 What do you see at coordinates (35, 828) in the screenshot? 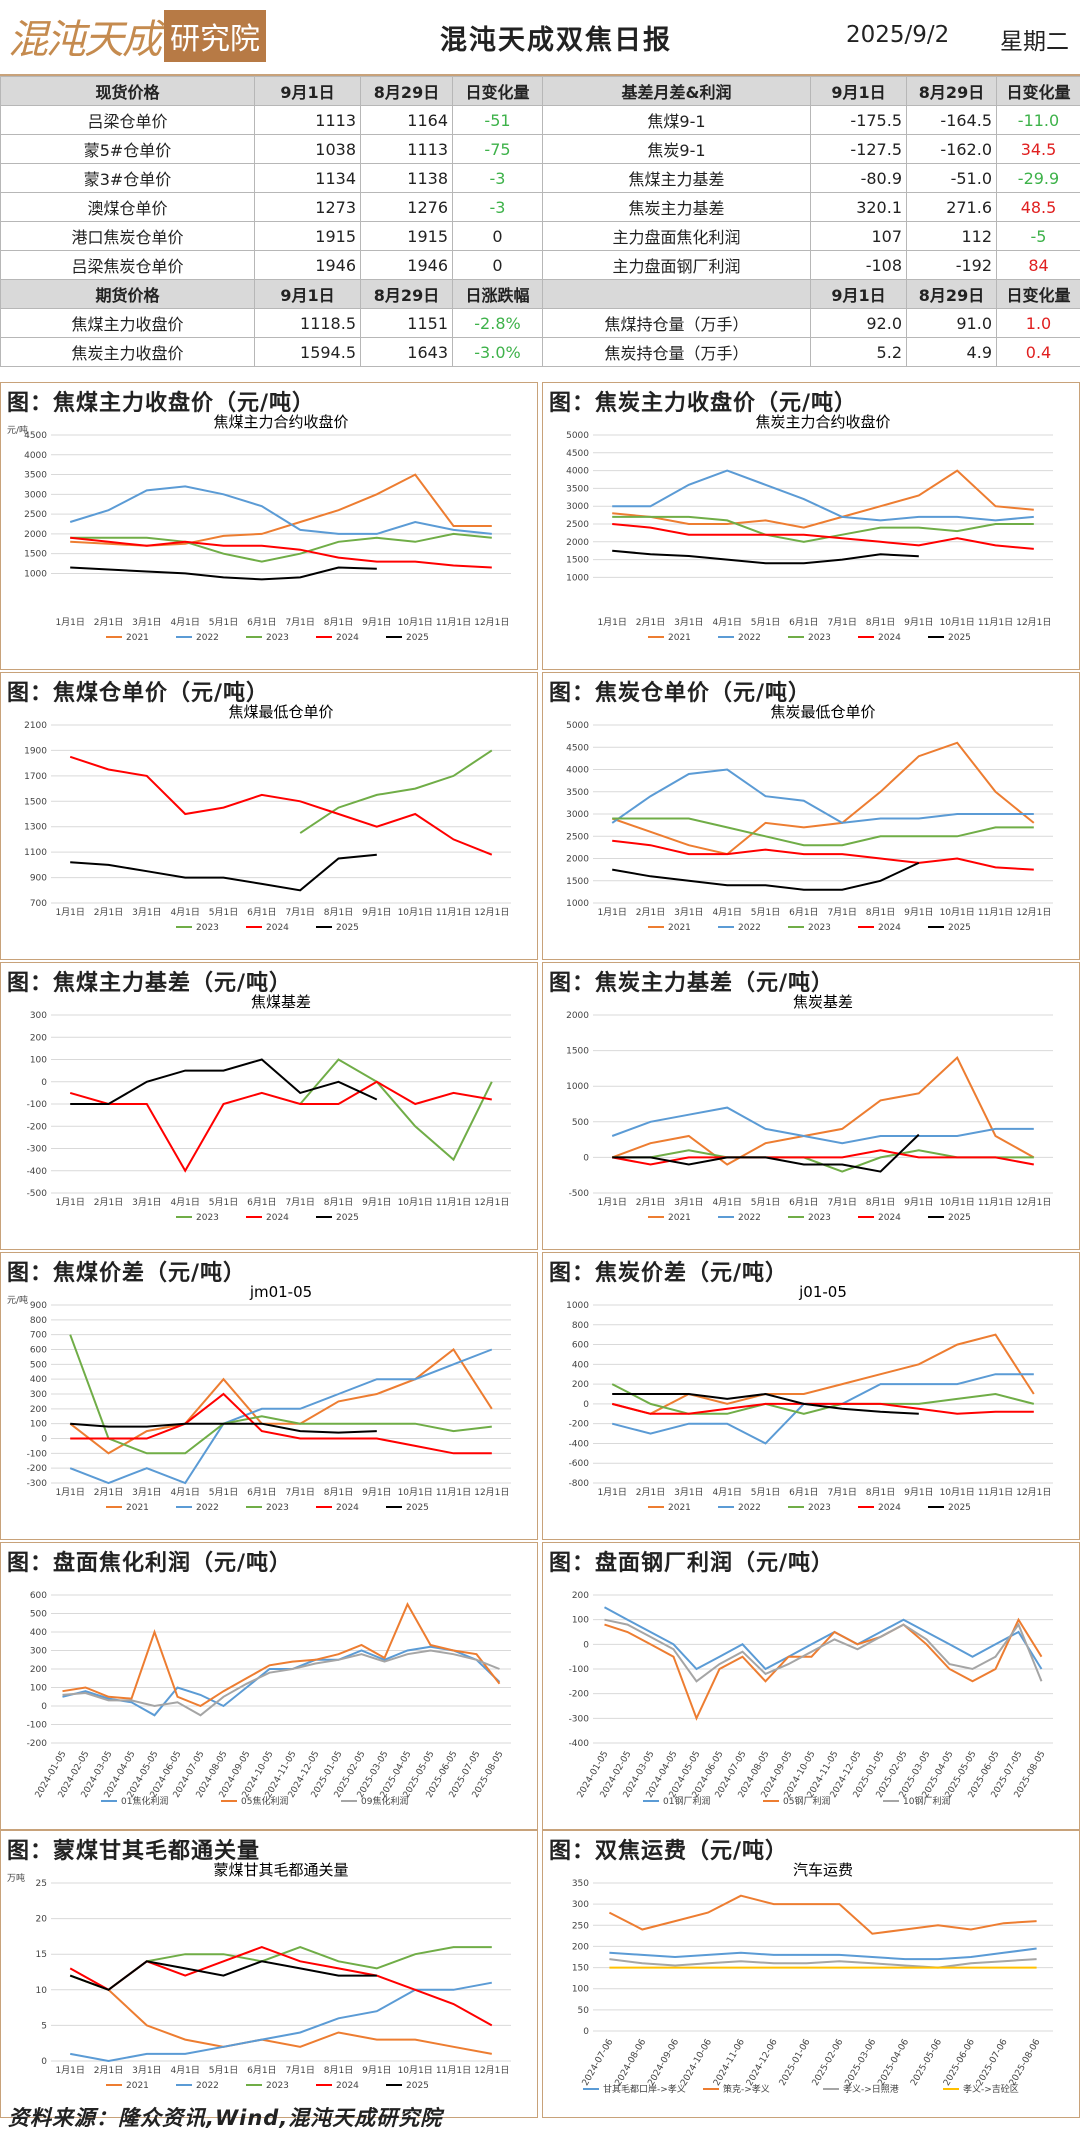
I see `y-tick-label: 1300` at bounding box center [35, 828].